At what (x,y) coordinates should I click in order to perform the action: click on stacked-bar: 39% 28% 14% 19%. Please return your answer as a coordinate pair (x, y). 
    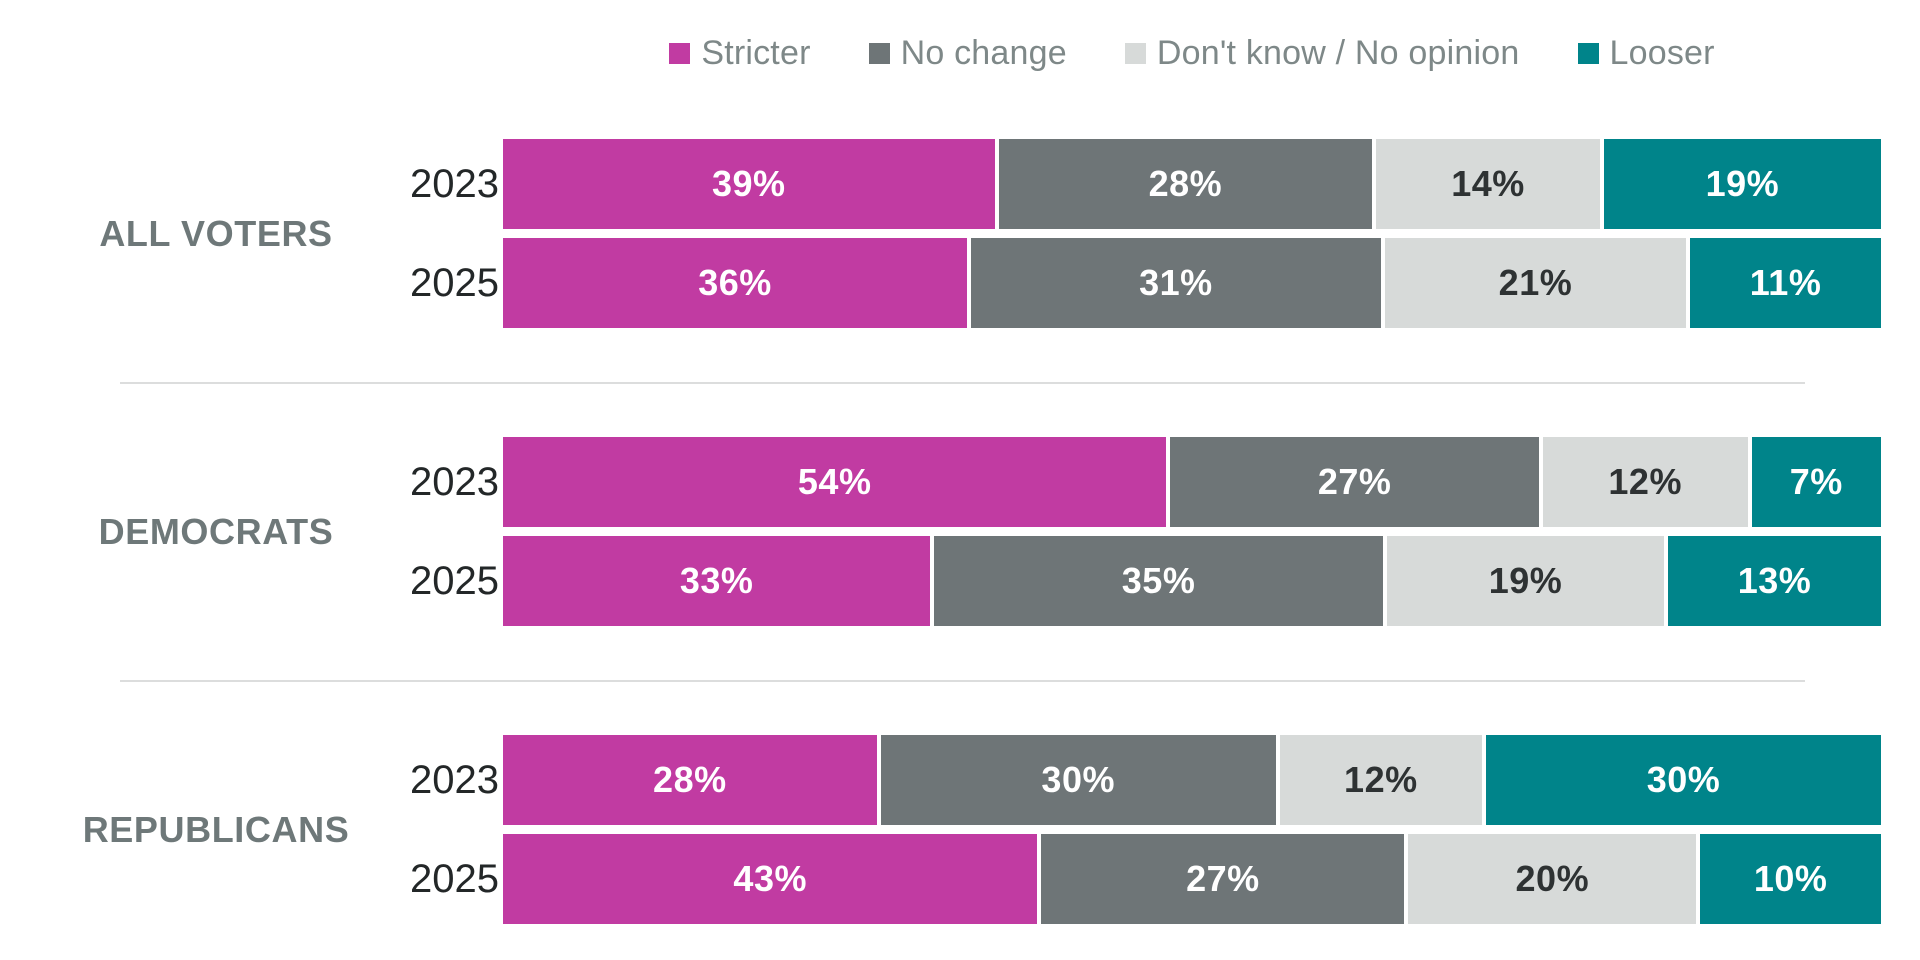
    Looking at the image, I should click on (1192, 184).